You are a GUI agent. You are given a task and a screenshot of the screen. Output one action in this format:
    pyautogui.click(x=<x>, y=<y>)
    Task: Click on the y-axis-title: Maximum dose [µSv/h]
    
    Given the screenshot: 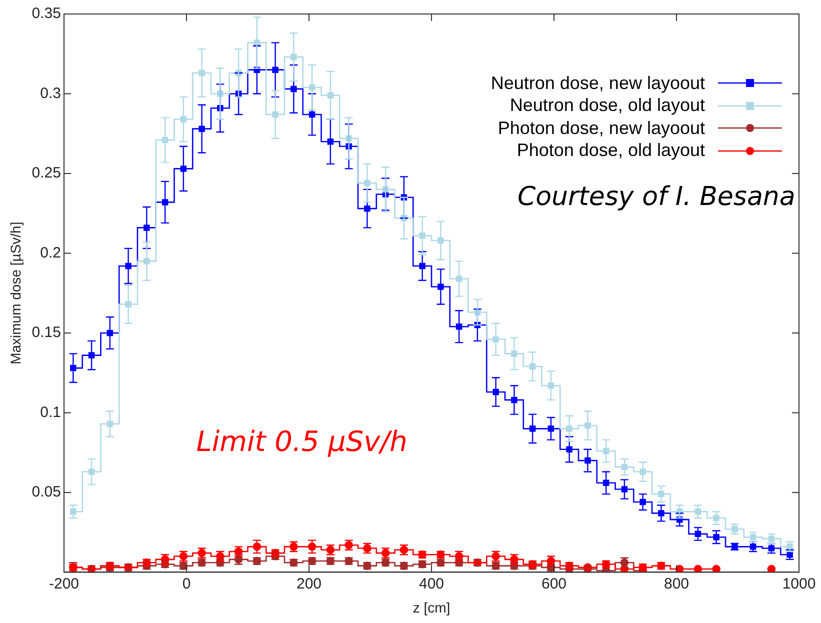 What is the action you would take?
    pyautogui.click(x=15, y=293)
    